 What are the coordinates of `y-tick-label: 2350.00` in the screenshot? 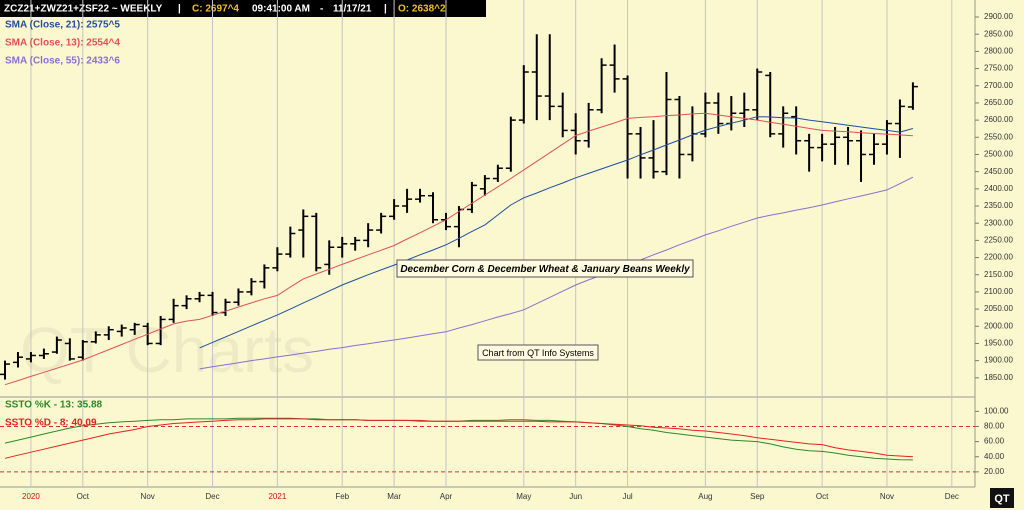 It's located at (998, 205).